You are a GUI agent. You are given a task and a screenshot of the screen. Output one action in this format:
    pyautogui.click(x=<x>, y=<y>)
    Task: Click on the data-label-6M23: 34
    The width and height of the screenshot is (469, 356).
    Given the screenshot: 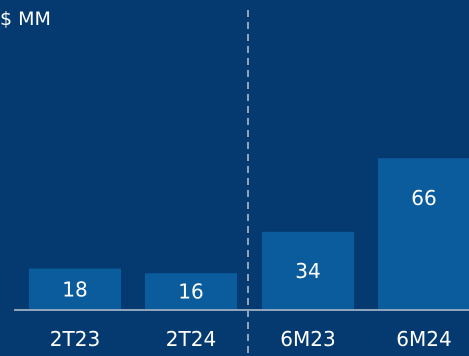 What is the action you would take?
    pyautogui.click(x=307, y=271)
    